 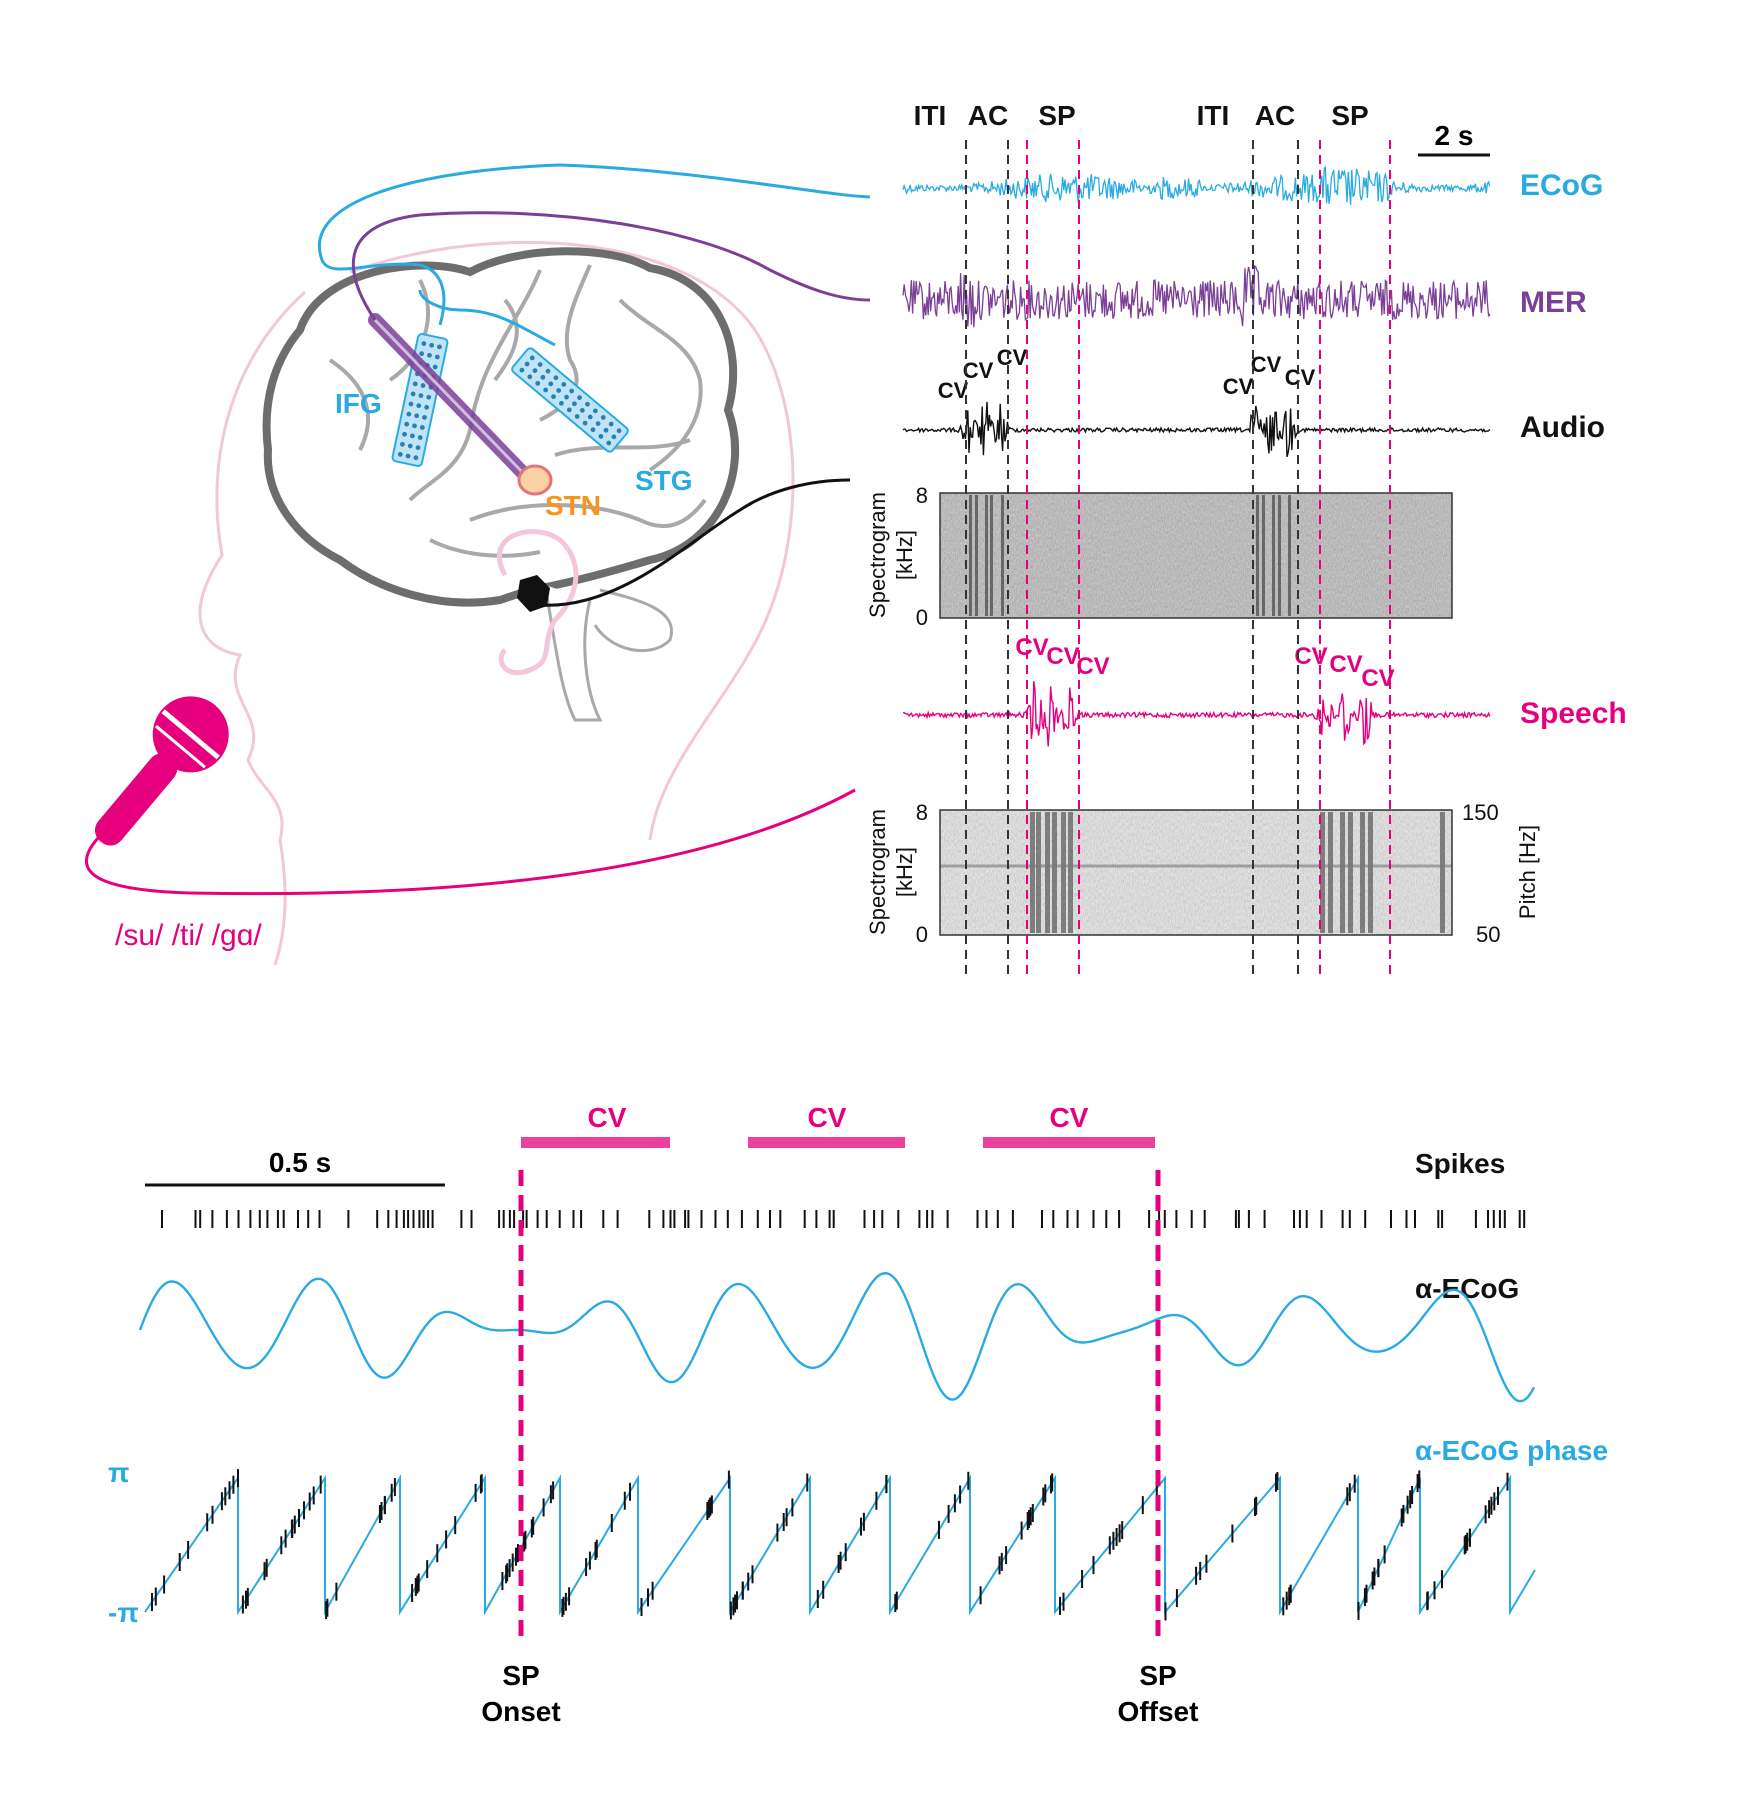 I want to click on spectrogram-speech: 8 0 Spectrogram [kHz] 150 50 Pitch [Hz], so click(x=1202, y=873).